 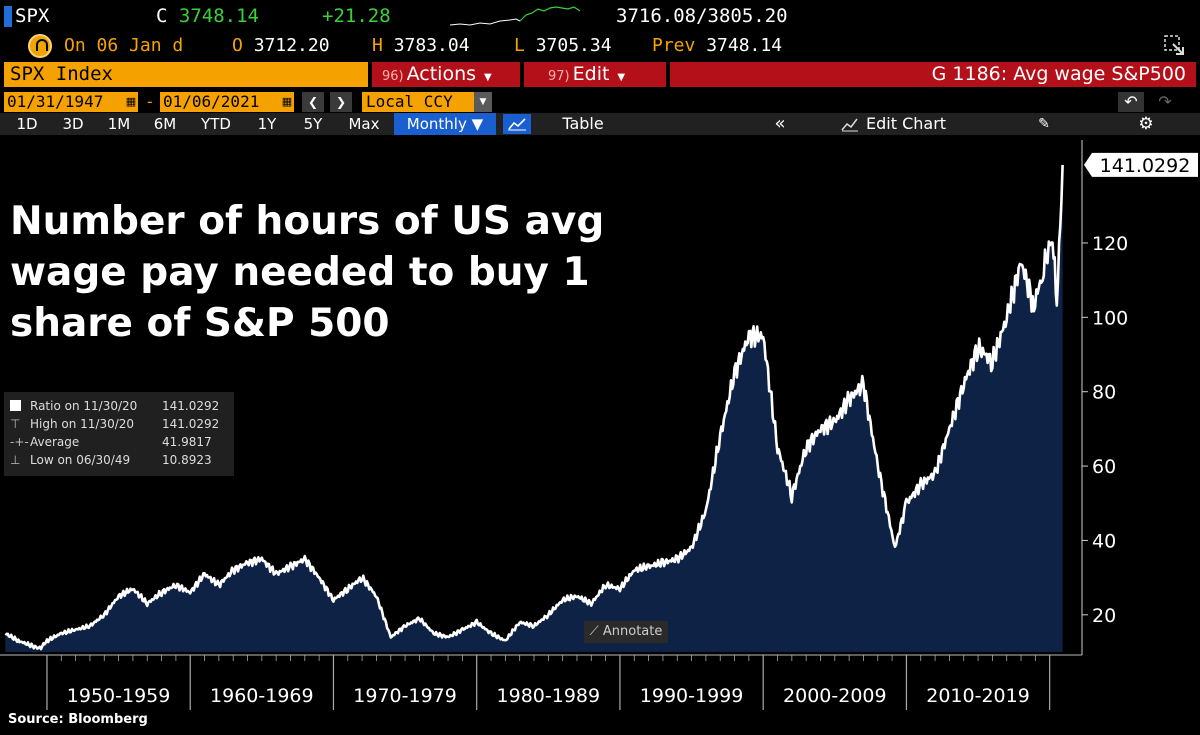 What do you see at coordinates (515, 16) in the screenshot?
I see `intraday-sparkline` at bounding box center [515, 16].